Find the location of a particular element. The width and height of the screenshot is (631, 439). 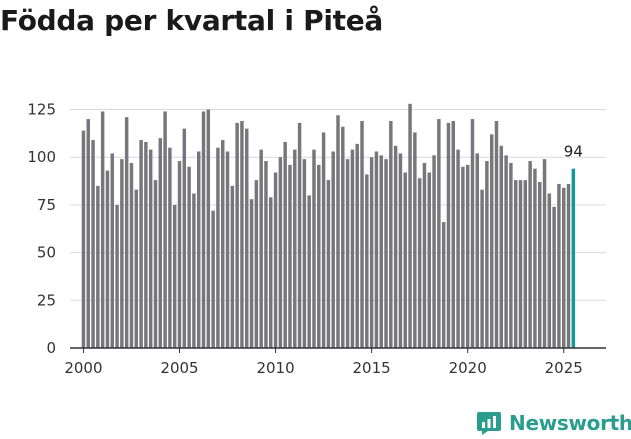

x-tick-label: 2015 is located at coordinates (372, 368).